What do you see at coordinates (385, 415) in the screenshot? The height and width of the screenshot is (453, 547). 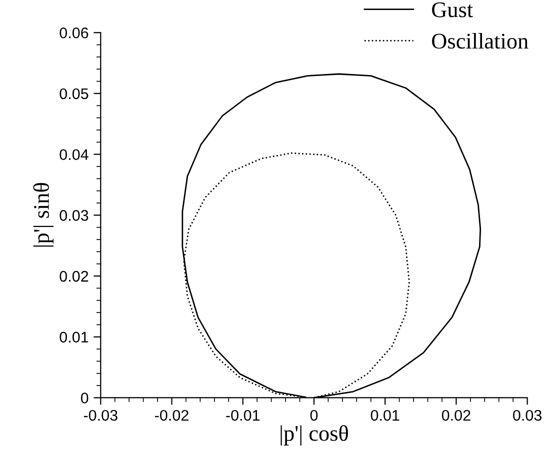 I see `x-tick-label: 0.01` at bounding box center [385, 415].